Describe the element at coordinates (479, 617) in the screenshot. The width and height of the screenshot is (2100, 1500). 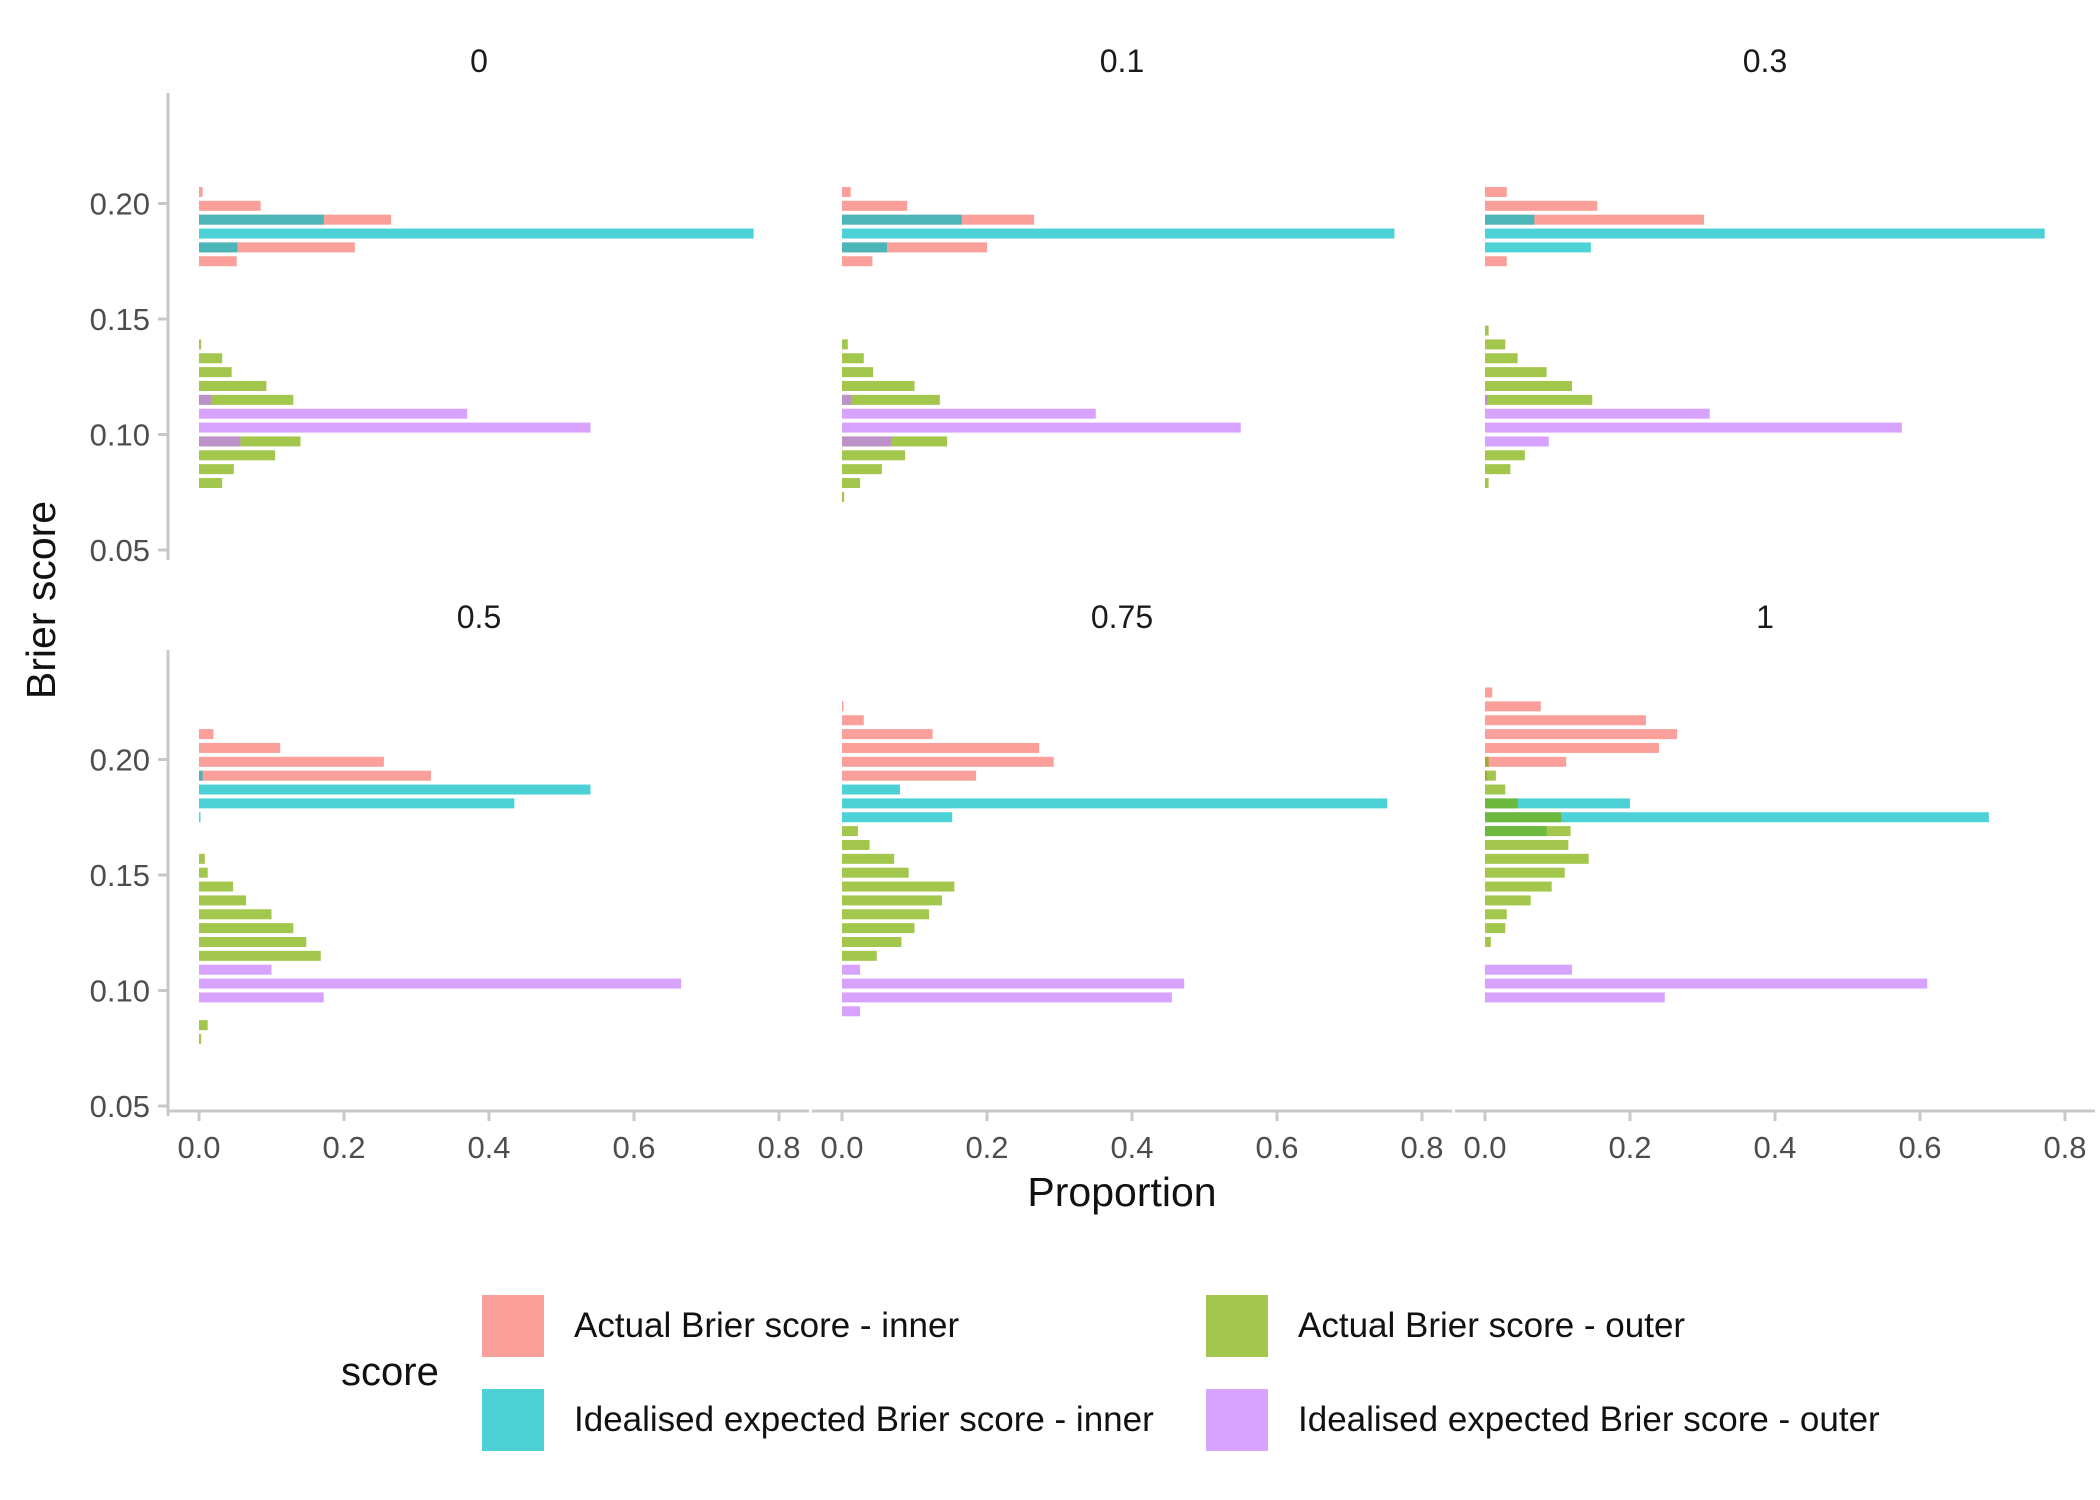
I see `panel-title: 0.5` at that location.